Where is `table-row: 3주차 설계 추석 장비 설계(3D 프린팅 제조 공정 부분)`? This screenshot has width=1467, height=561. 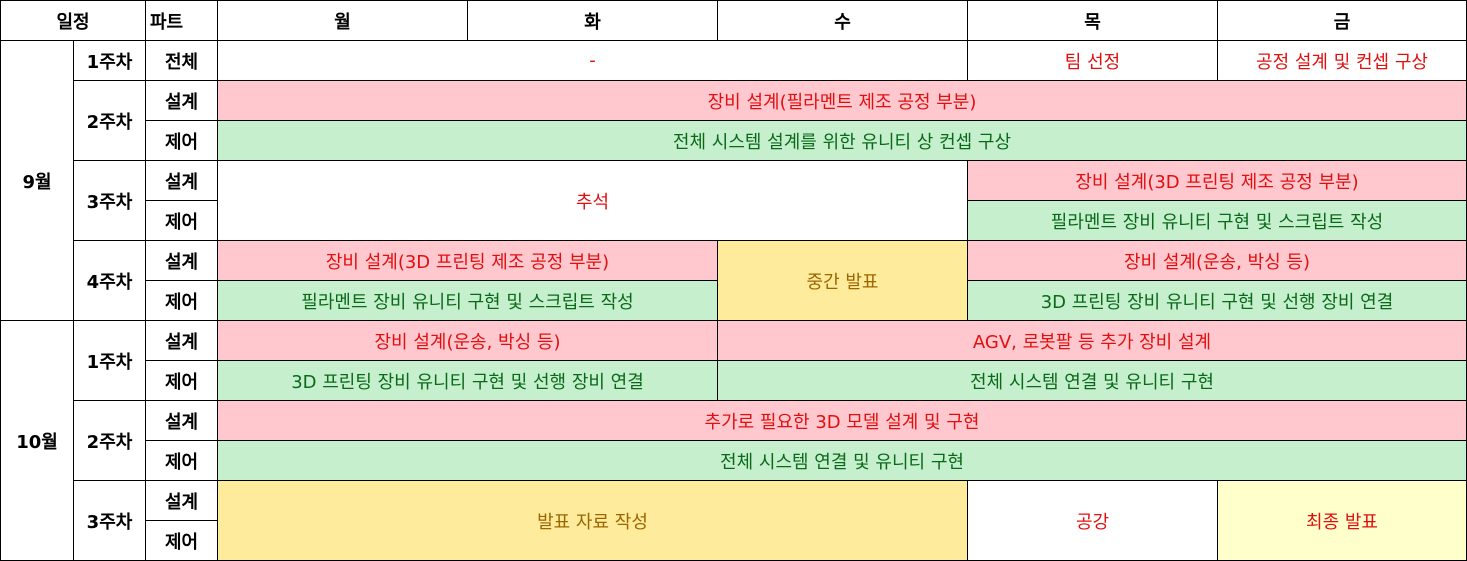 table-row: 3주차 설계 추석 장비 설계(3D 프린팅 제조 공정 부분) is located at coordinates (734, 200).